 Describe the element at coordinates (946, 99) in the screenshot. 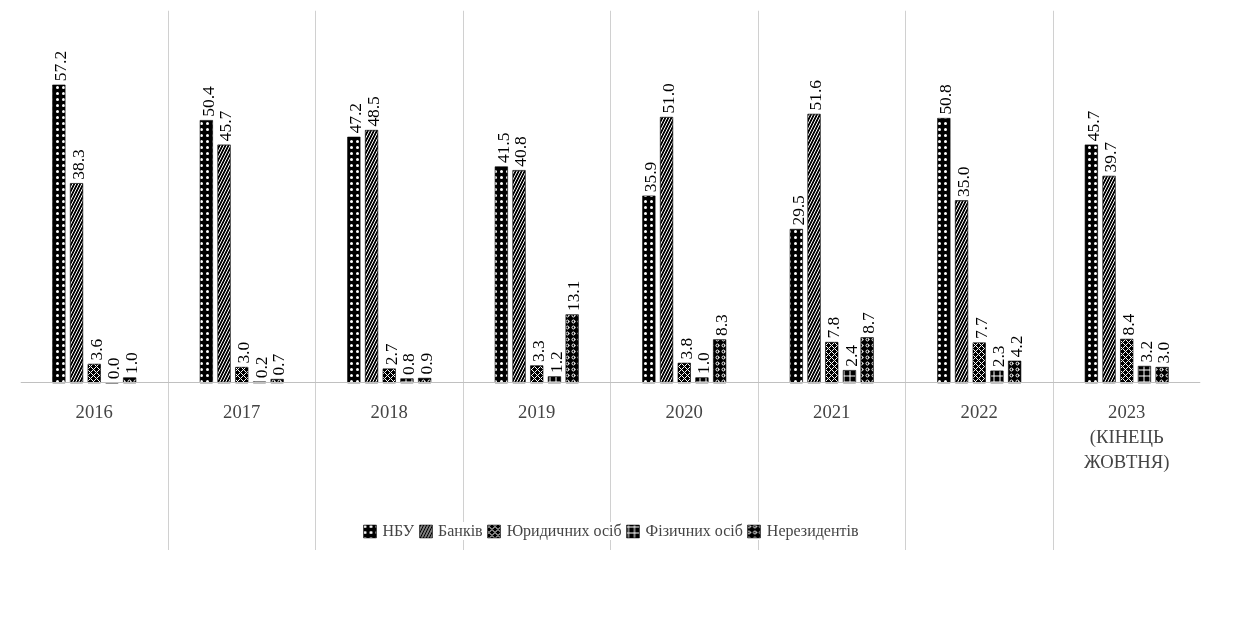

I see `data-label: 50.8` at that location.